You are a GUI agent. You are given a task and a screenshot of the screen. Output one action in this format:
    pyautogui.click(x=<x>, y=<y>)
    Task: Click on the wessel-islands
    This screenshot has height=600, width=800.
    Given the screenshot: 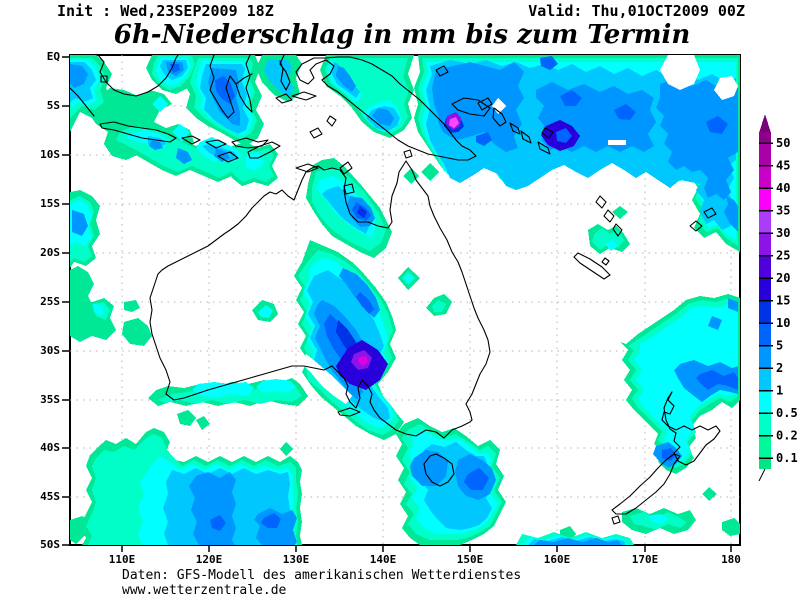 What is the action you would take?
    pyautogui.click(x=346, y=168)
    